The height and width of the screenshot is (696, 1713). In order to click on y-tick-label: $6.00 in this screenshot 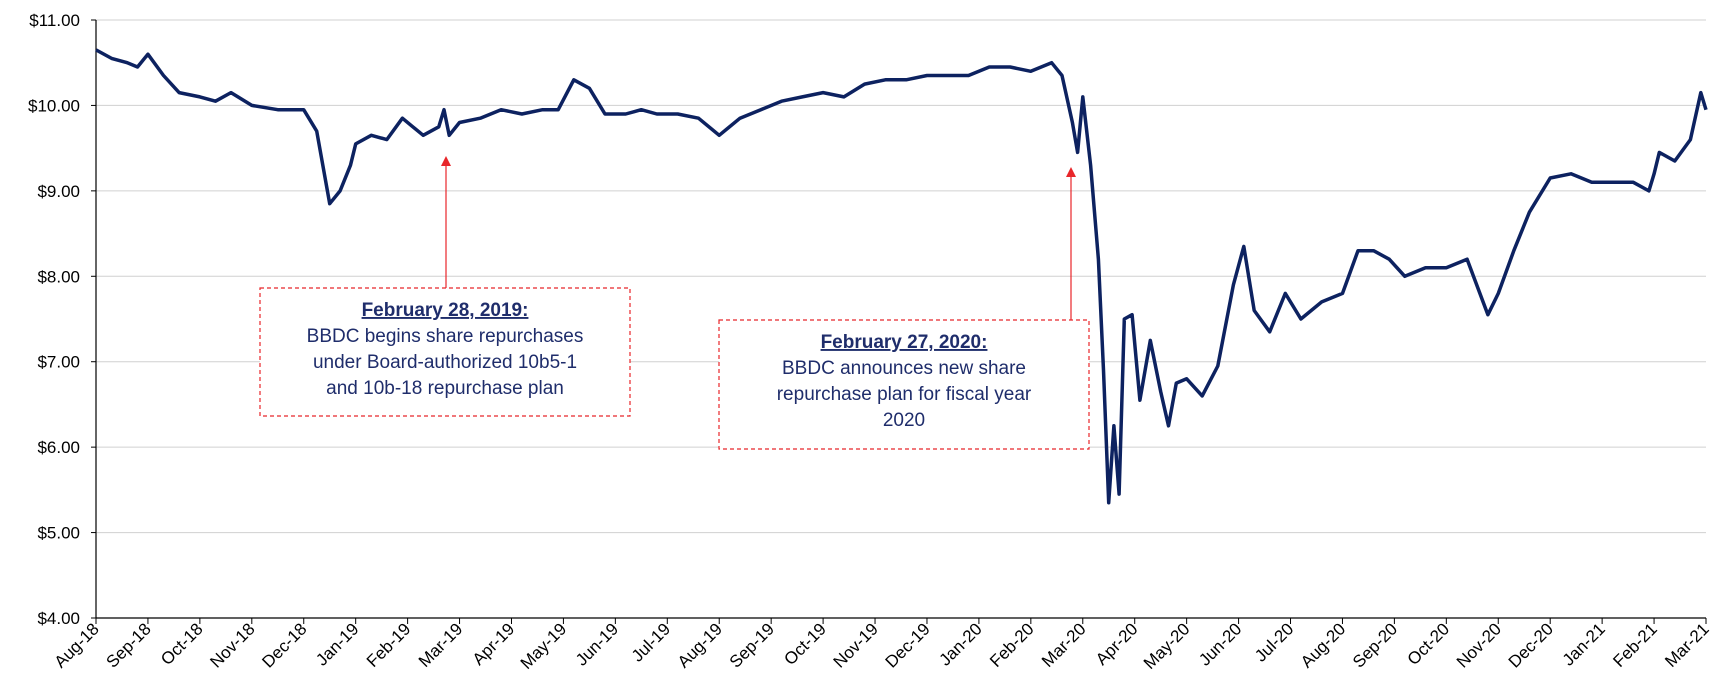, I will do `click(58, 447)`.